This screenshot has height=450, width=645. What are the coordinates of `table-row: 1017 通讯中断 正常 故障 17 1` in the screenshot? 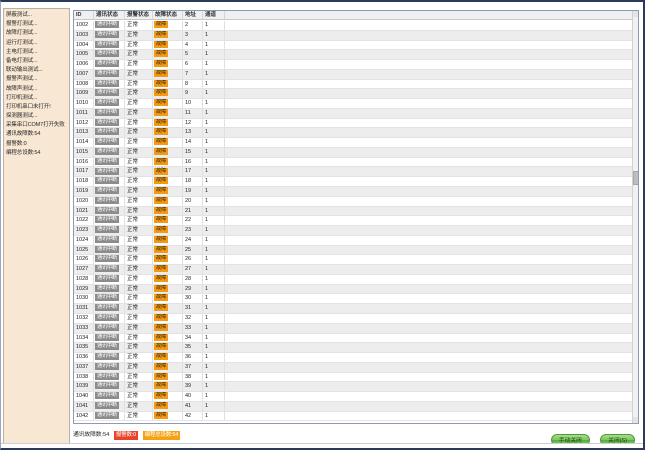 It's located at (354, 172).